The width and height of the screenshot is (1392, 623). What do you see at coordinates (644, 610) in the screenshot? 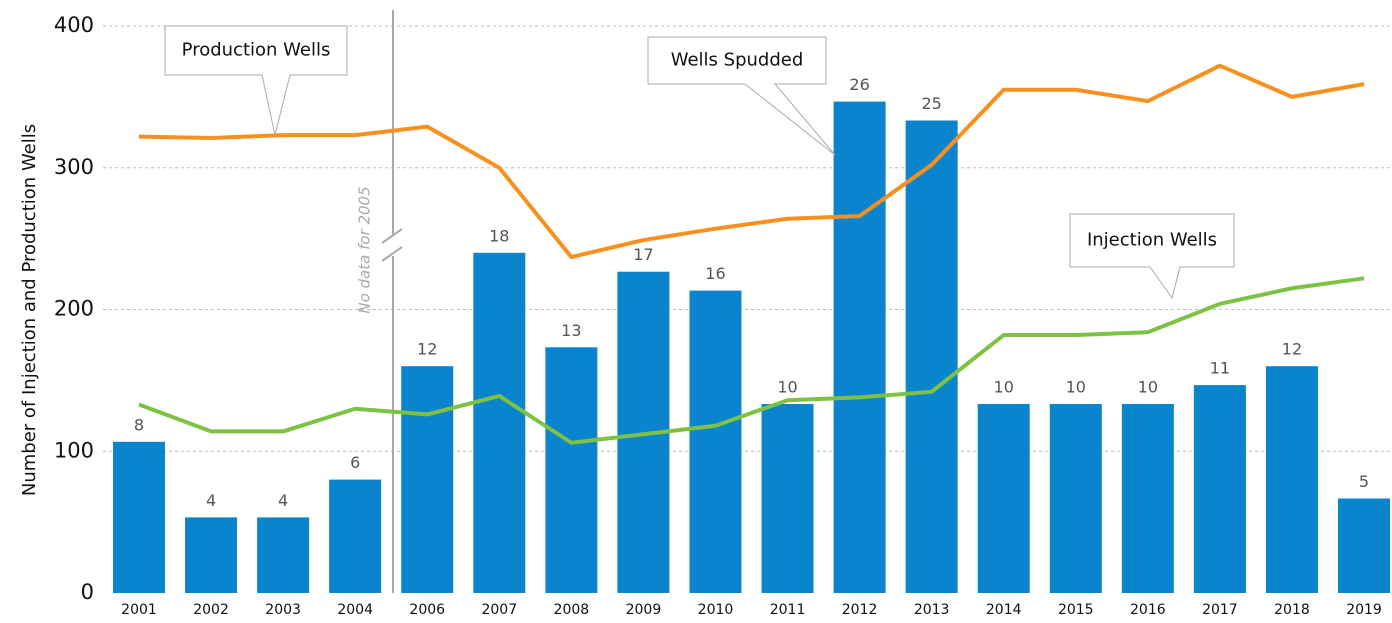
I see `x-tick-label: 2009` at bounding box center [644, 610].